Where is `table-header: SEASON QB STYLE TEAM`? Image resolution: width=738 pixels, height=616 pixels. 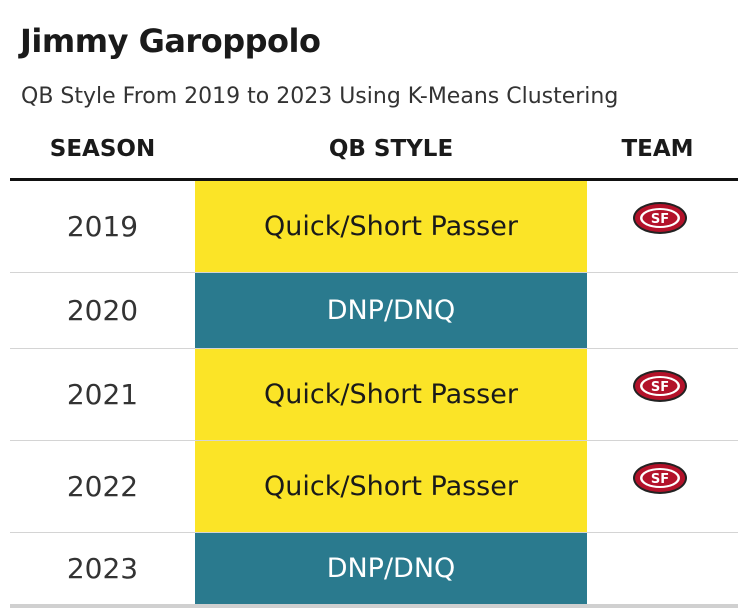
table-header: SEASON QB STYLE TEAM is located at coordinates (374, 154).